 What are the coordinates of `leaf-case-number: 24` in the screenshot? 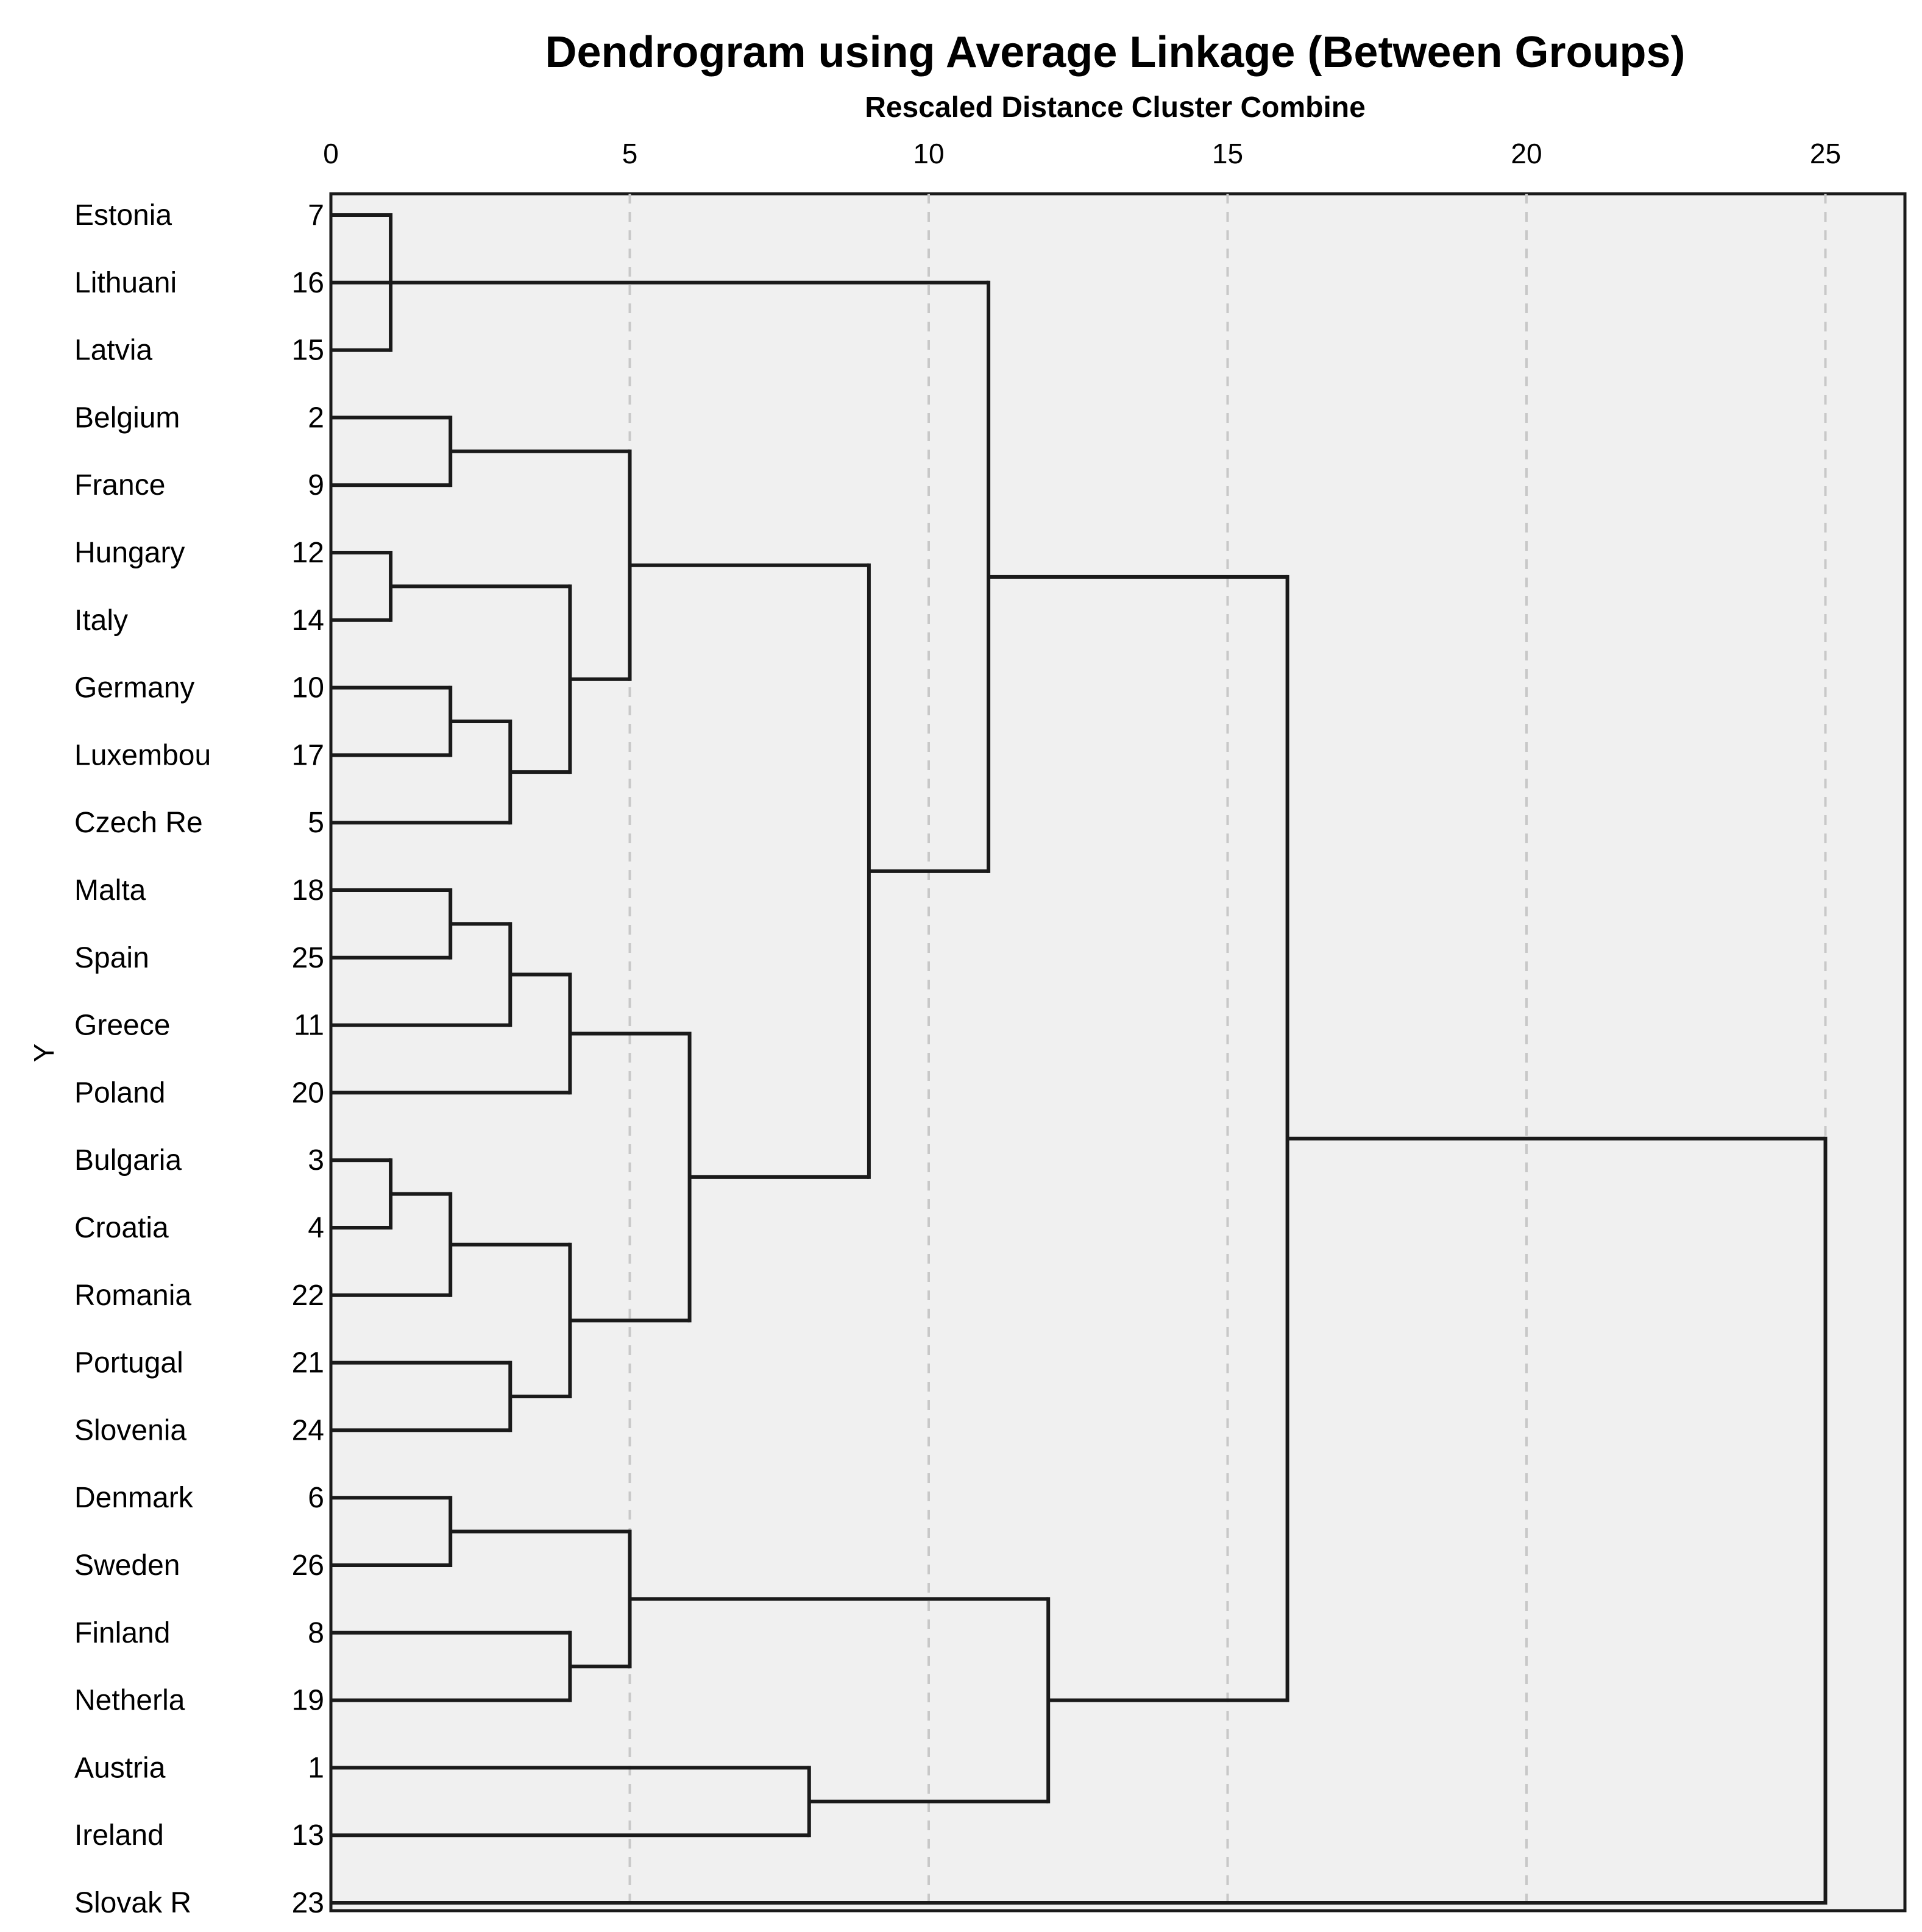 It's located at (308, 1430).